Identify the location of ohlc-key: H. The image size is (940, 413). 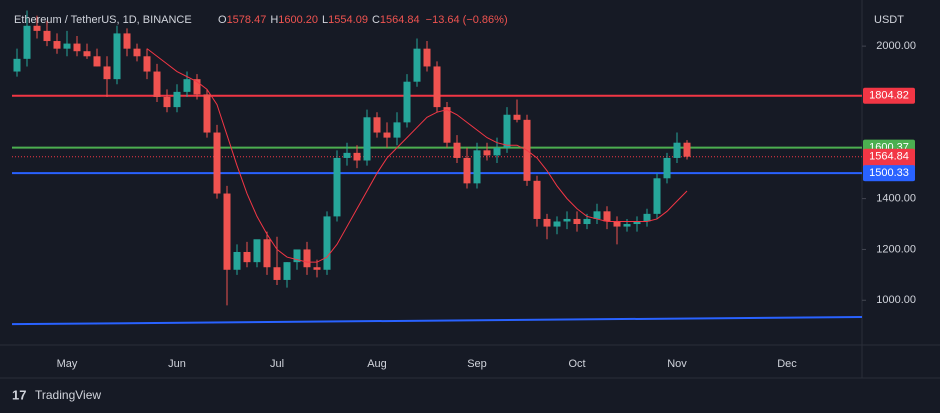
(274, 20).